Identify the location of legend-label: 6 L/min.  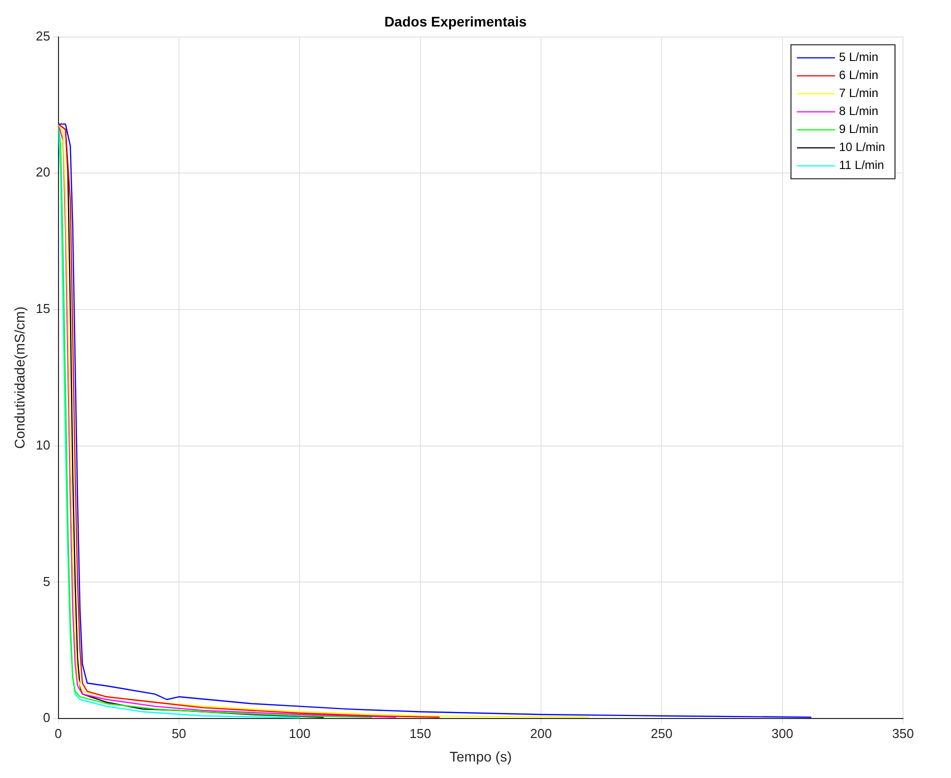
(858, 75).